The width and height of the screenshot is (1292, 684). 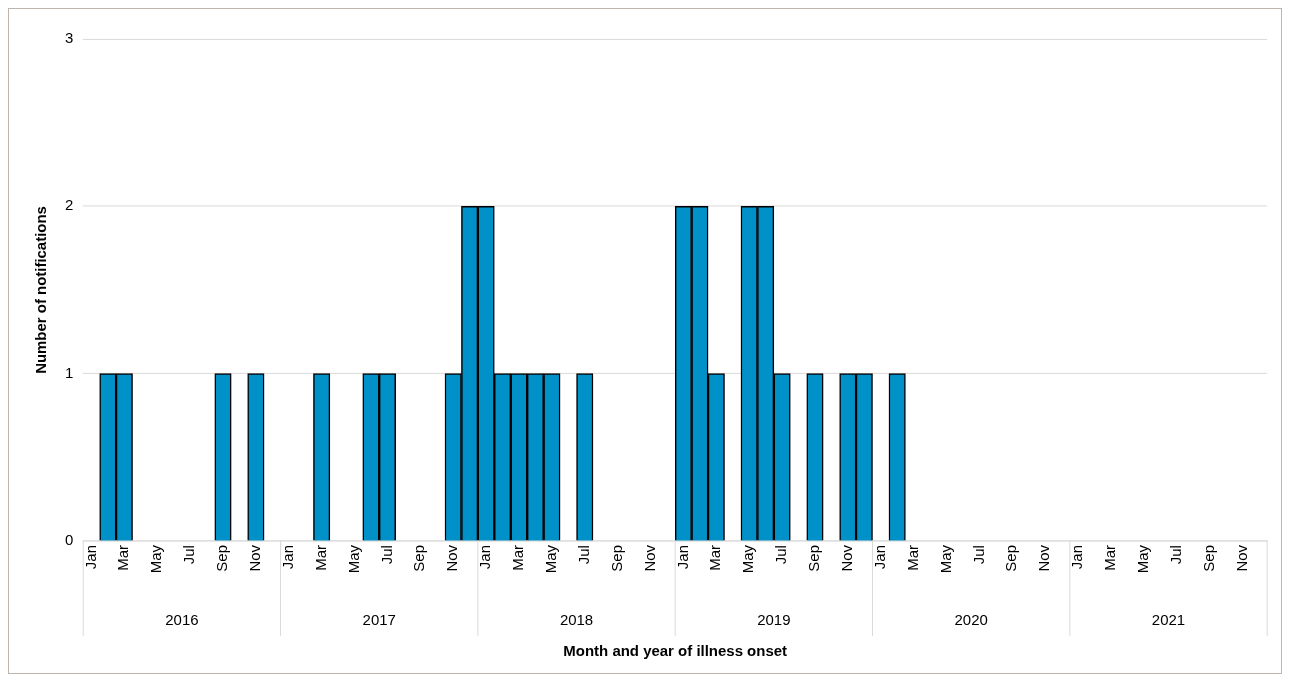 What do you see at coordinates (971, 619) in the screenshot?
I see `text: 2020` at bounding box center [971, 619].